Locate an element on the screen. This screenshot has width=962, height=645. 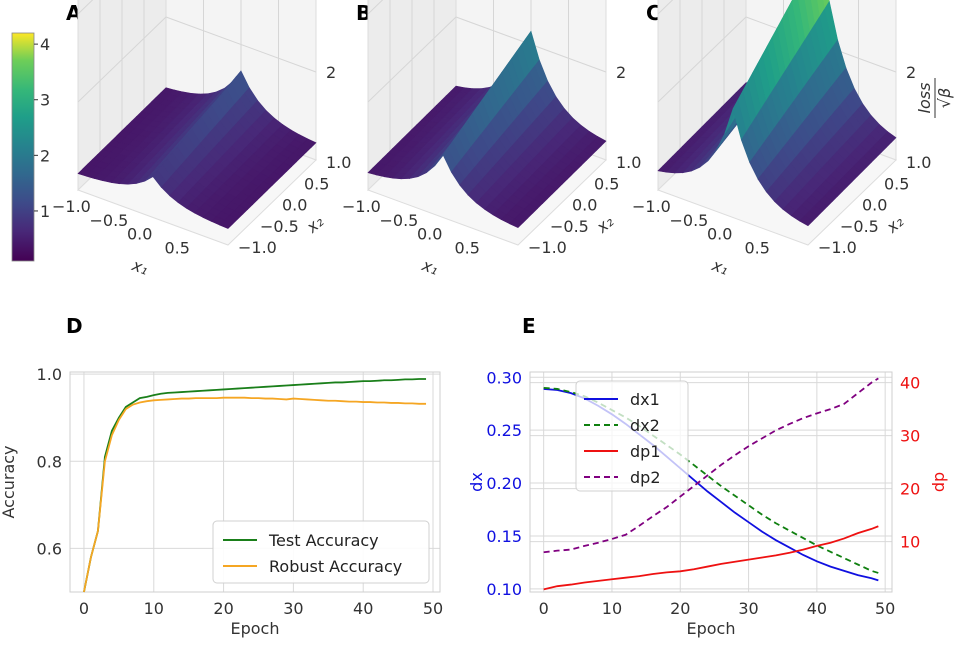
colorbar-tick-label: 1 is located at coordinates (45, 211).